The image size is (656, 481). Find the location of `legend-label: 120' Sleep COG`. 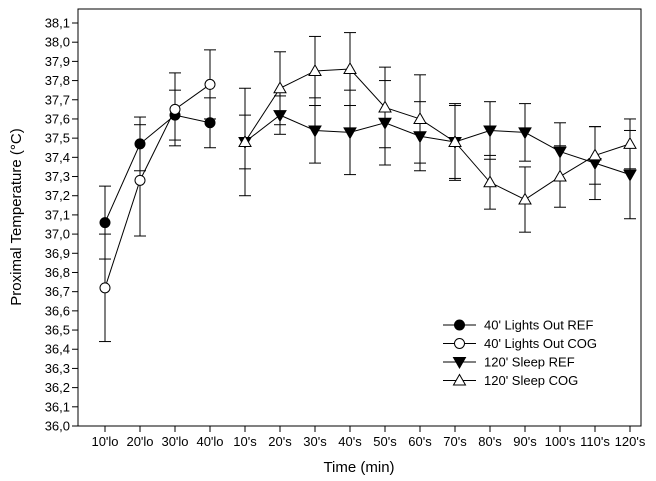

legend-label: 120' Sleep COG is located at coordinates (531, 380).